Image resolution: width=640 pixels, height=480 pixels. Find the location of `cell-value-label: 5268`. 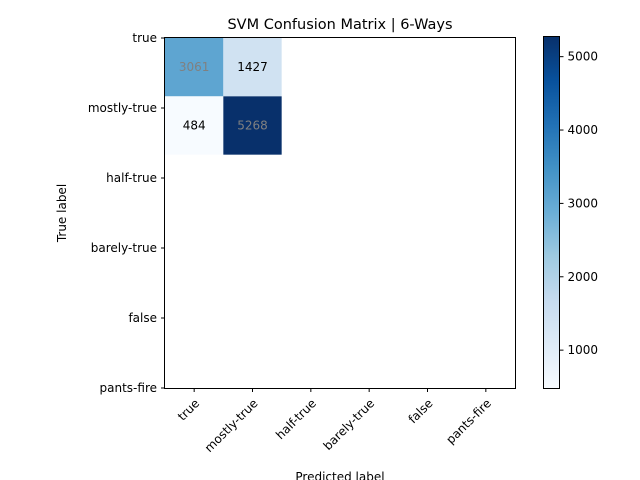

cell-value-label: 5268 is located at coordinates (252, 126).